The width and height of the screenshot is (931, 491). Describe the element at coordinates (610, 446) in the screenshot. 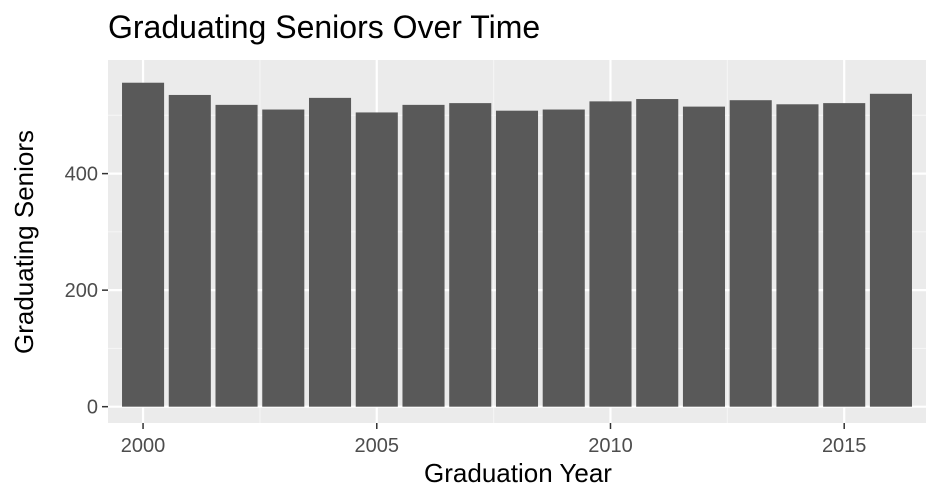

I see `x-tick-label: 2010` at that location.